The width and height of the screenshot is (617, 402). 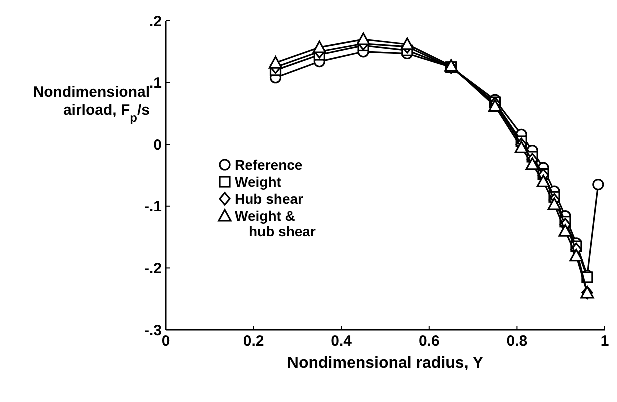 I want to click on x-tick-label: 0.6, so click(x=429, y=341).